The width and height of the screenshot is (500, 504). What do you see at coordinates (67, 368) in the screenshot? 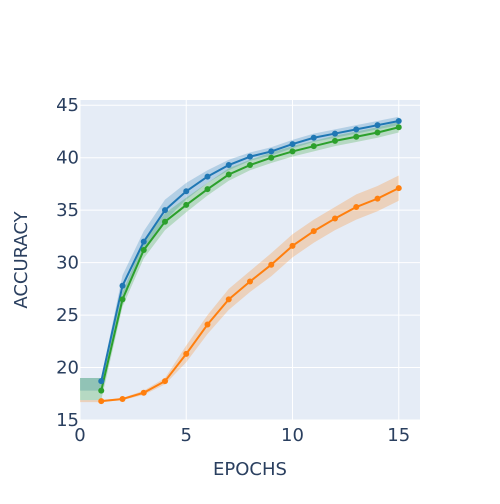
I see `y-tick-label: 20` at bounding box center [67, 368].